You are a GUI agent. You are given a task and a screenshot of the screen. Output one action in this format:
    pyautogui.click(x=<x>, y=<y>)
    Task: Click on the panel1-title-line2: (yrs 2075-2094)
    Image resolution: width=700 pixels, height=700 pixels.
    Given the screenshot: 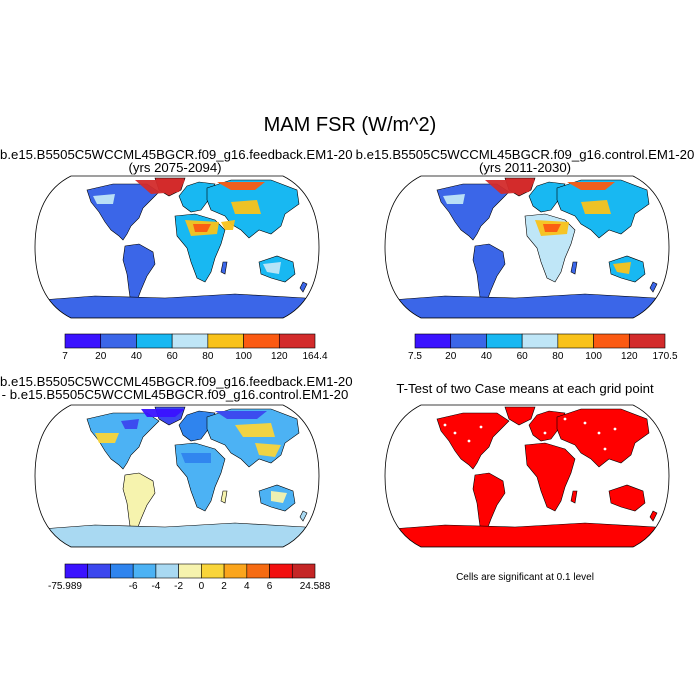 What is the action you would take?
    pyautogui.click(x=175, y=167)
    